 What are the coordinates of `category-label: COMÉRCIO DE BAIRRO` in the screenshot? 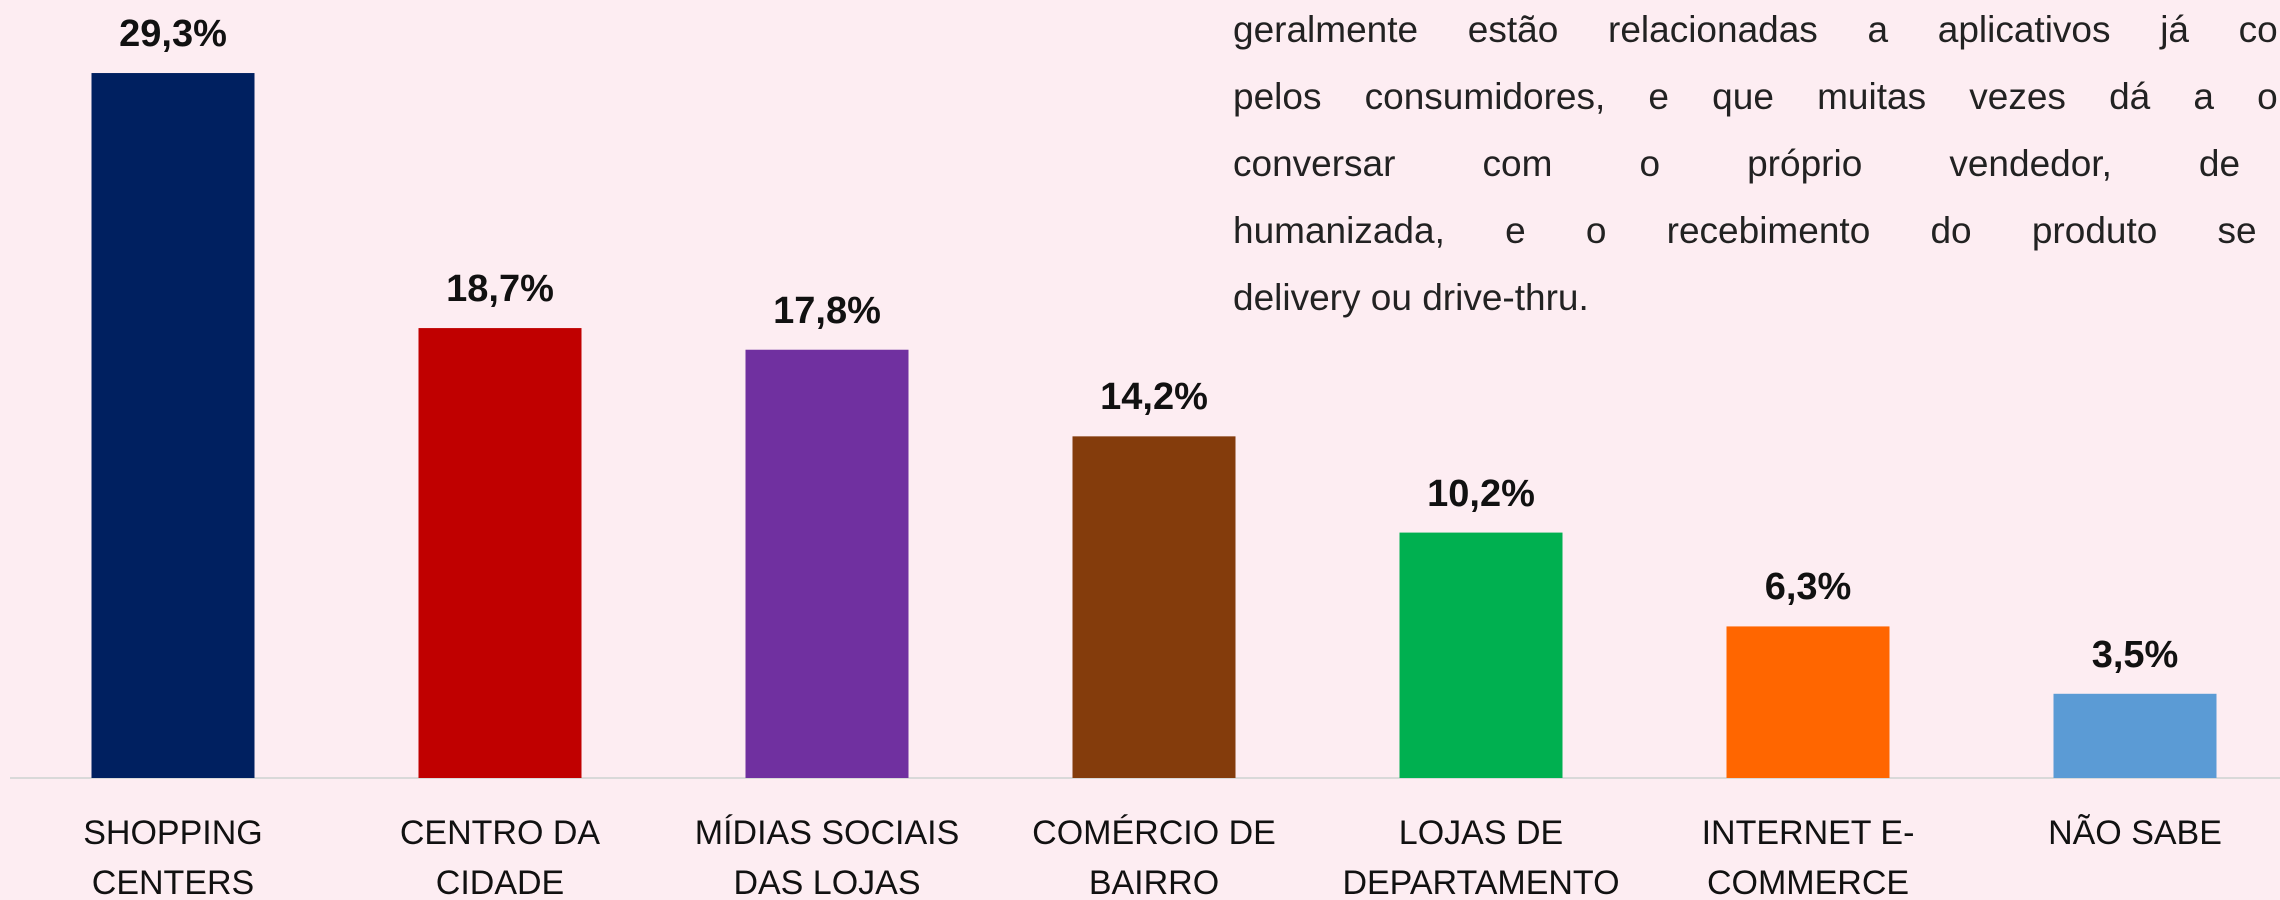 It's located at (1154, 854).